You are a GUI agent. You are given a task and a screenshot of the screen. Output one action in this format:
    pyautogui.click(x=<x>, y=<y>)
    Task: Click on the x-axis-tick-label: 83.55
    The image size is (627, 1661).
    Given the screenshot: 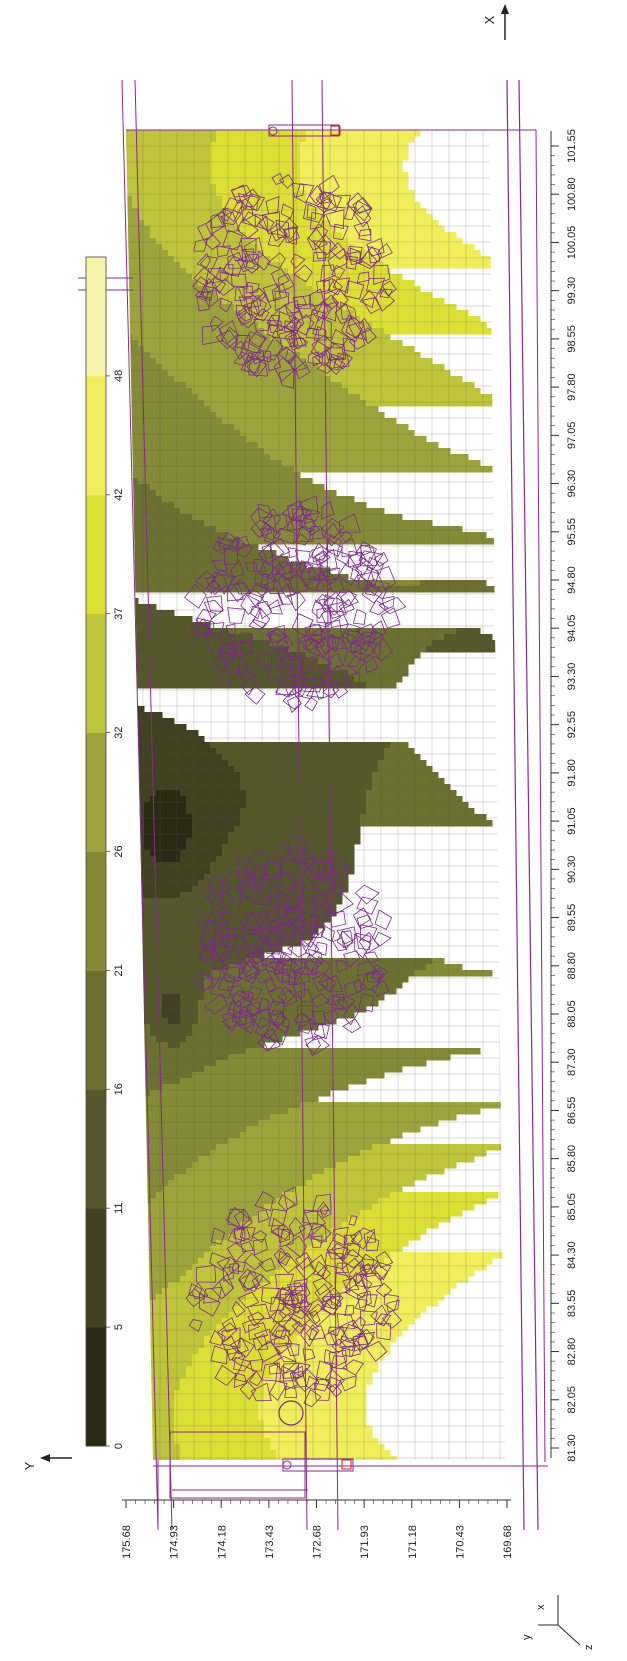 What is the action you would take?
    pyautogui.click(x=572, y=1304)
    